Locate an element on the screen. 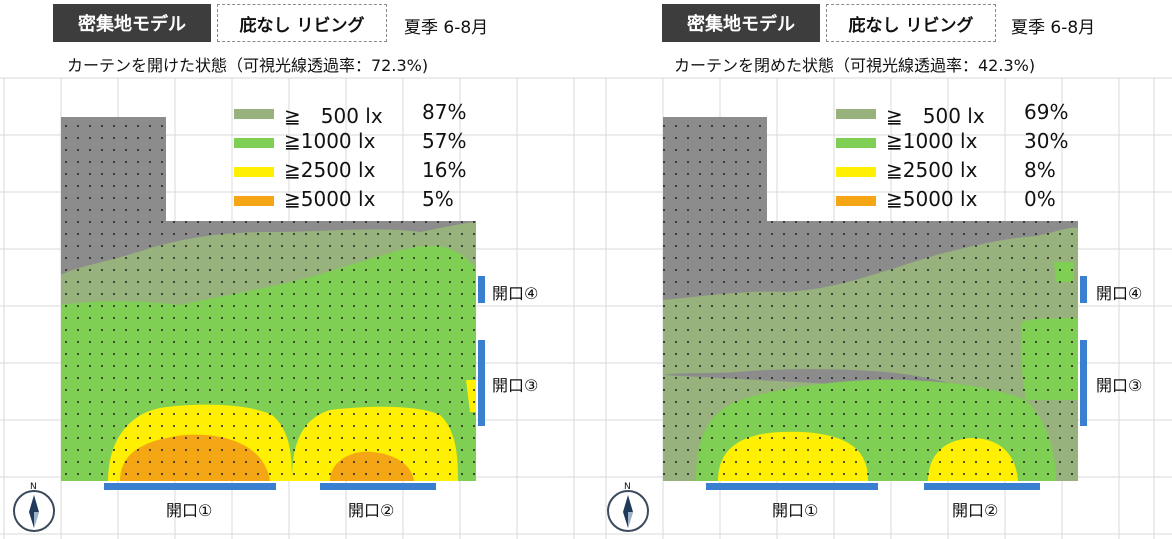  legend-item: ≧1000 lx 57% is located at coordinates (364, 143).